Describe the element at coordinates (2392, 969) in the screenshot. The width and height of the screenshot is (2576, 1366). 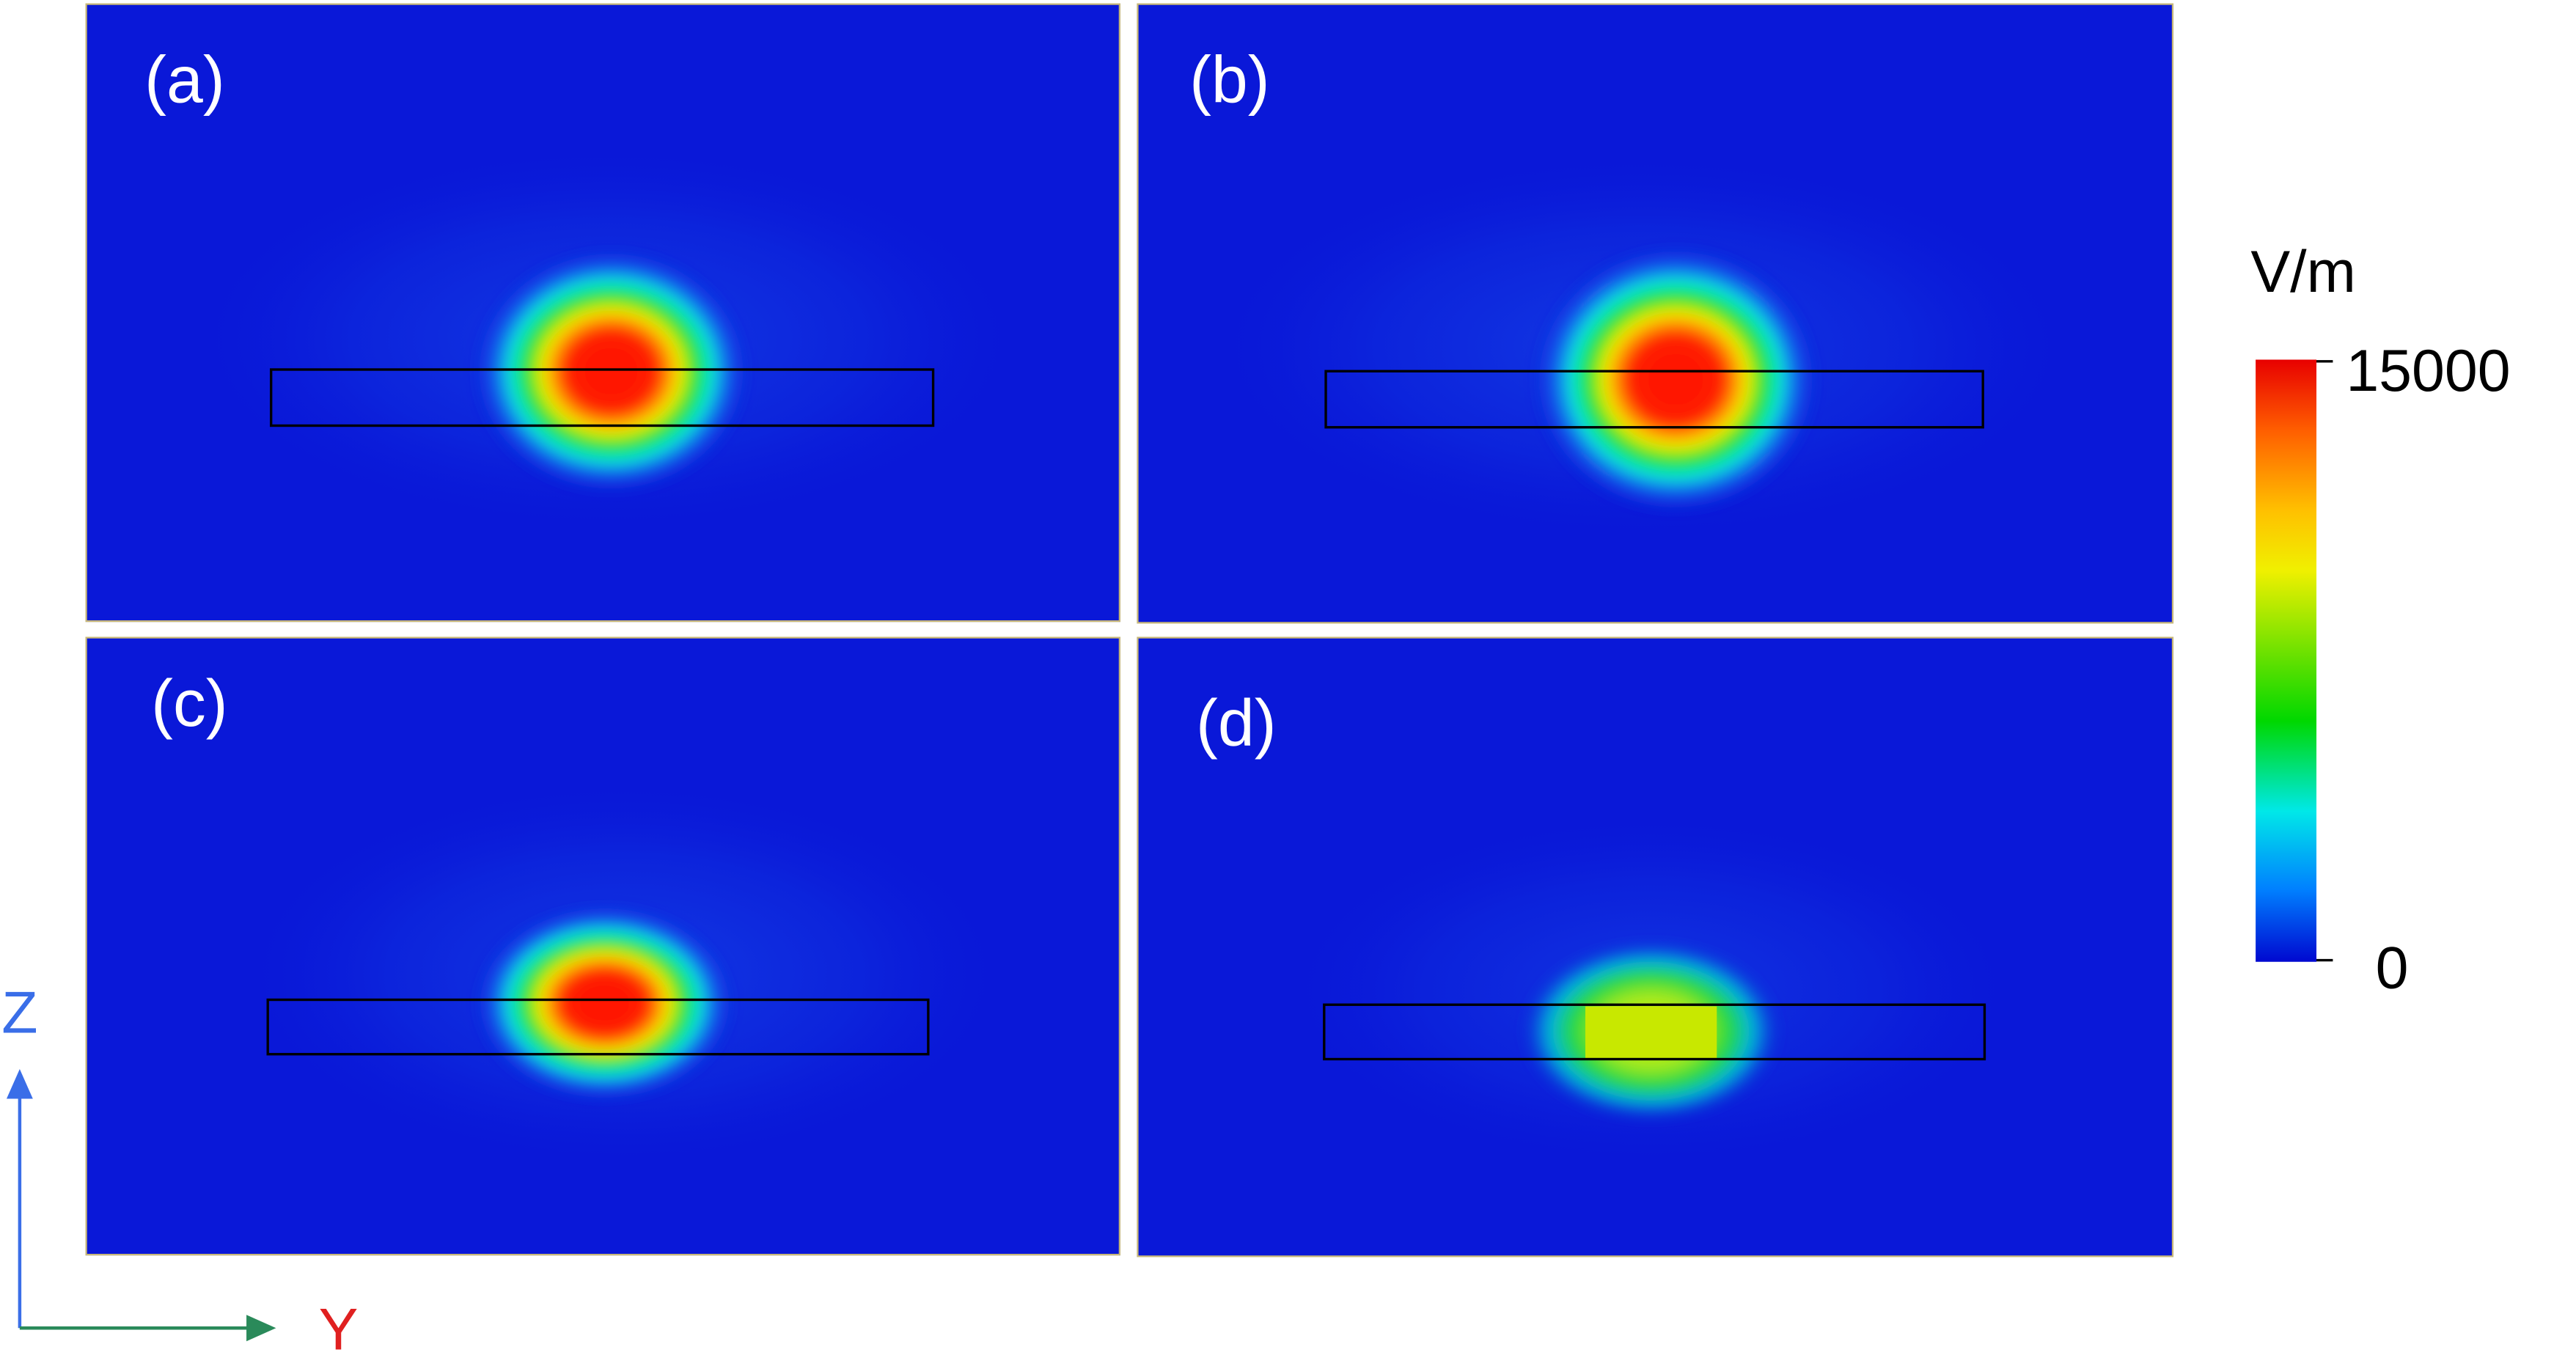
I see `colorbar-min: 0` at that location.